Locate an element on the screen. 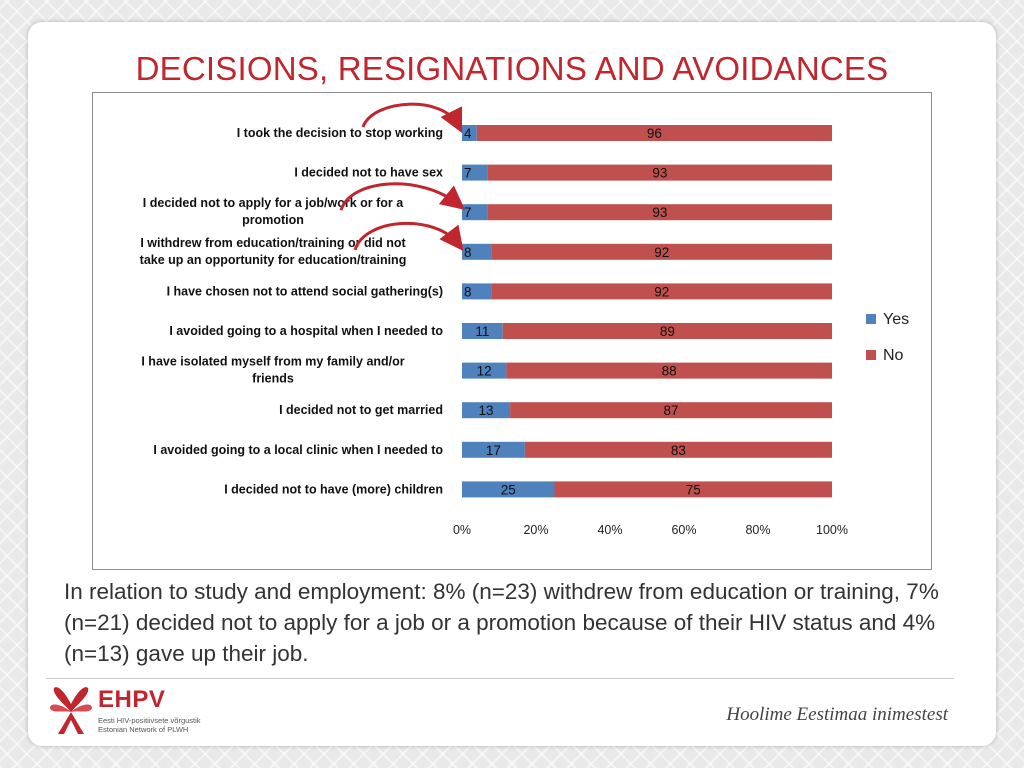 This screenshot has width=1024, height=768. x-tick-label-0: 0% is located at coordinates (462, 530).